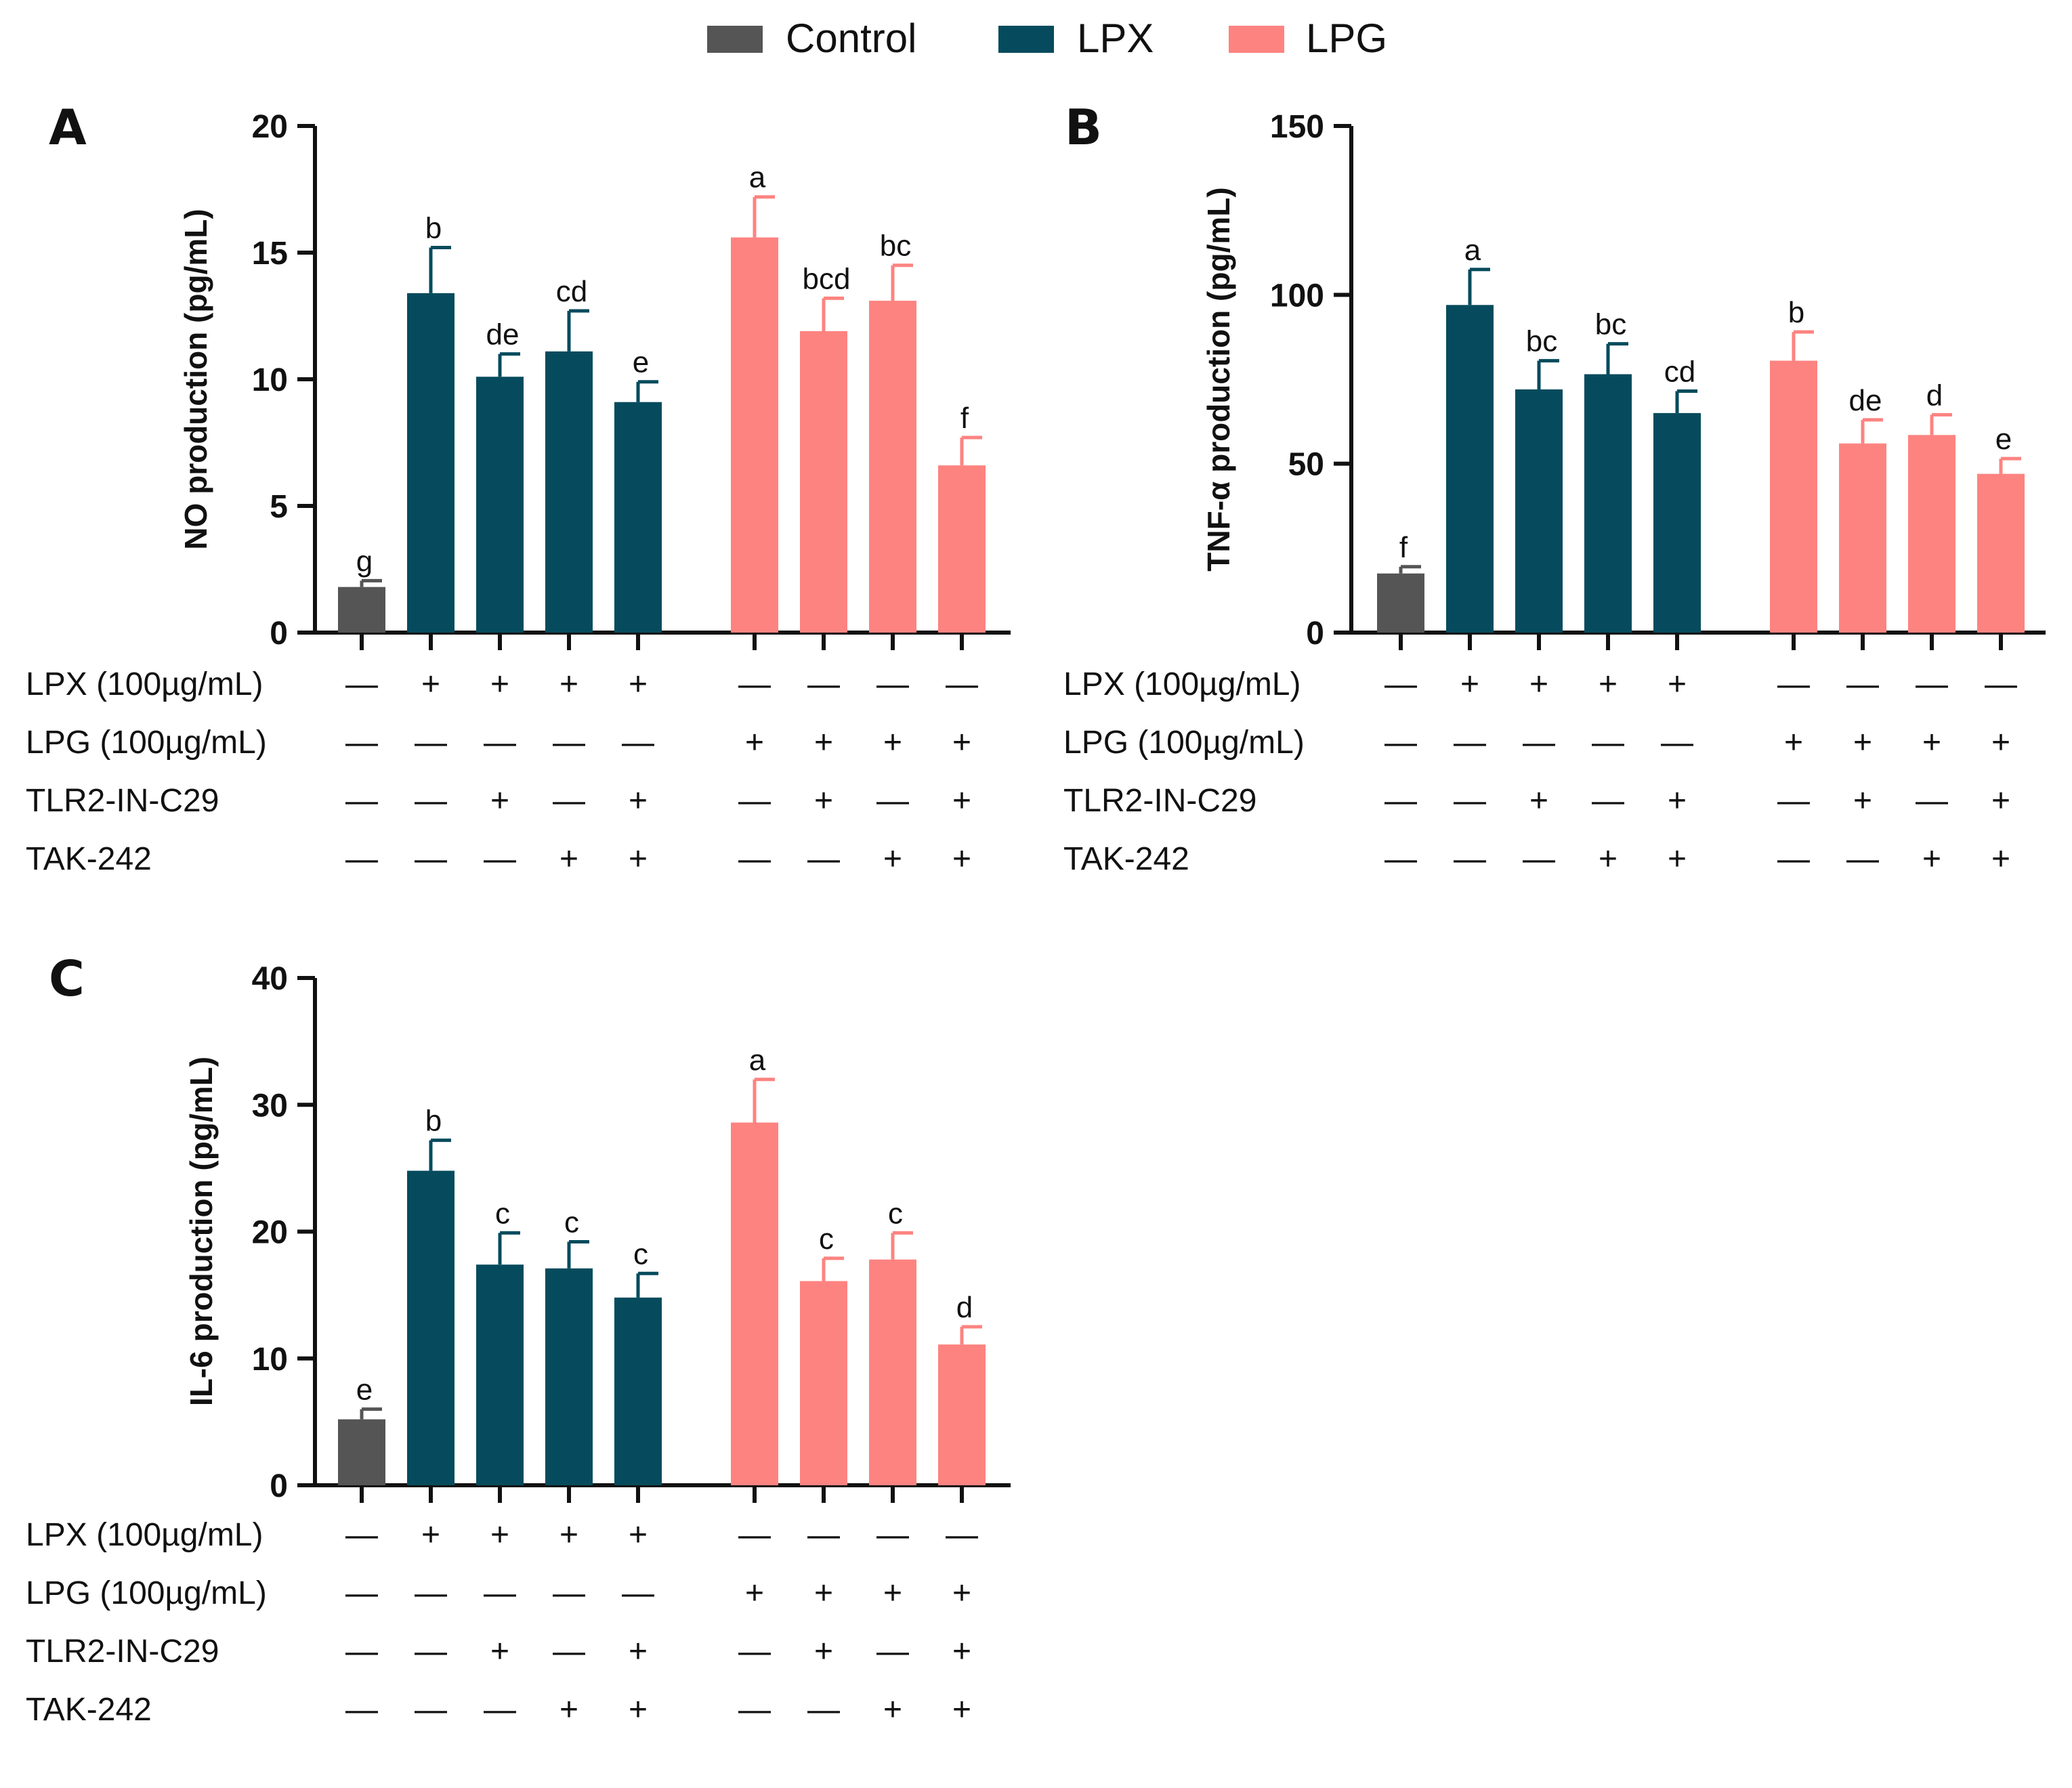  Describe the element at coordinates (195, 379) in the screenshot. I see `y-axis-title: NO production (pg/mL)` at that location.